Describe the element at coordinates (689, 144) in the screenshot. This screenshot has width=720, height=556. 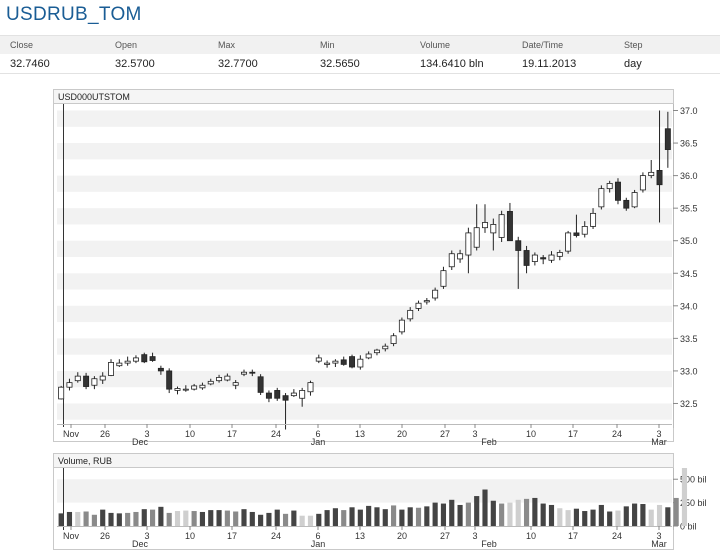
I see `price-y-tick-label: 36.5` at that location.